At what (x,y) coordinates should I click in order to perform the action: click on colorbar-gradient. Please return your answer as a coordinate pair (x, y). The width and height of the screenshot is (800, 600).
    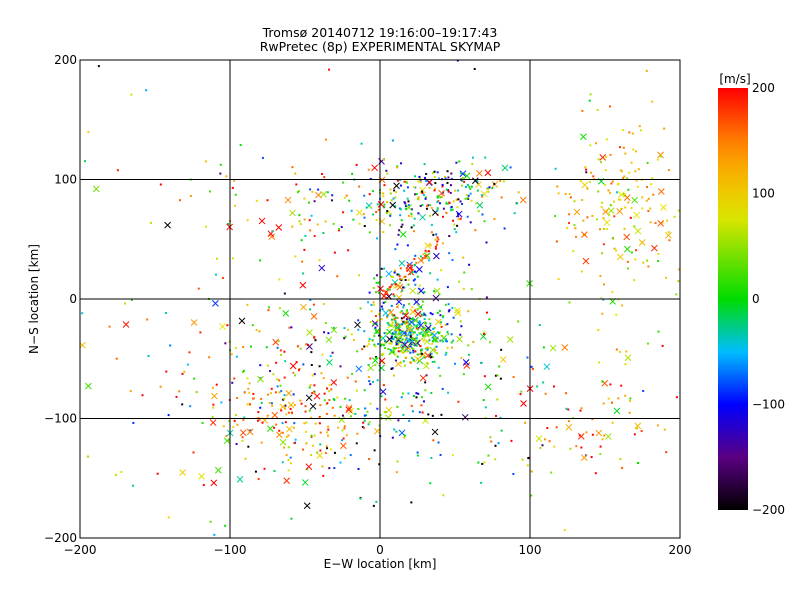
    Looking at the image, I should click on (733, 299).